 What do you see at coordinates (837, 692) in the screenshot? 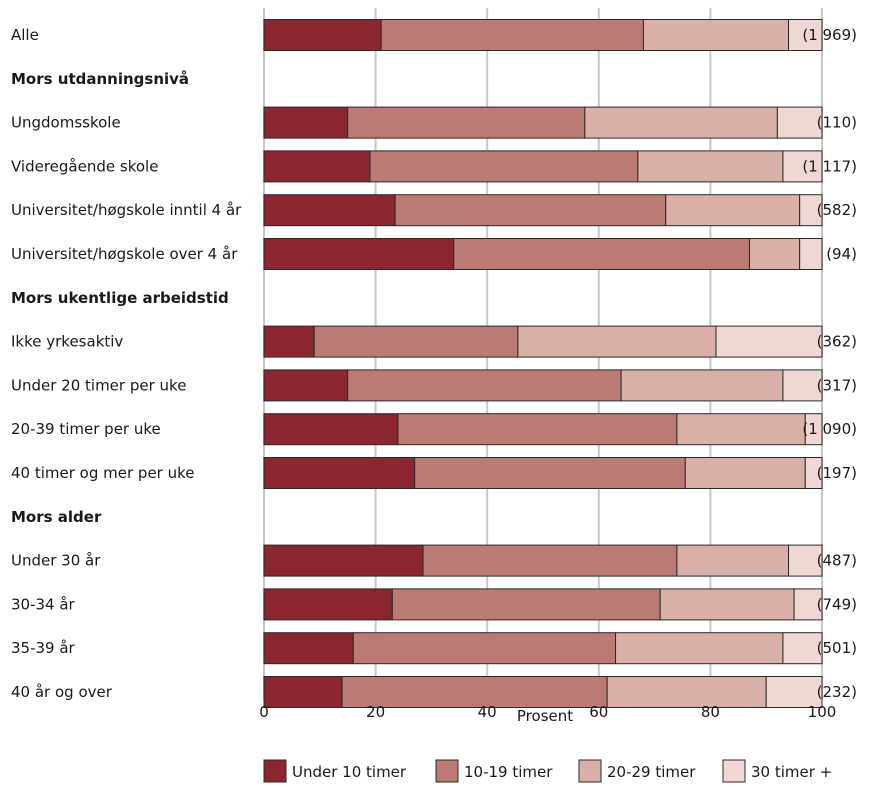
I see `count-label: (232)` at bounding box center [837, 692].